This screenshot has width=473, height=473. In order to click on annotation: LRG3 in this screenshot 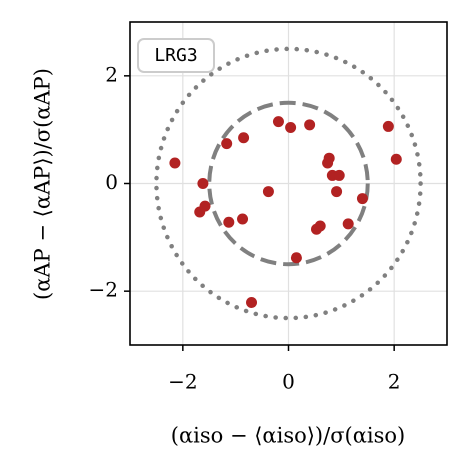, I will do `click(175, 55)`.